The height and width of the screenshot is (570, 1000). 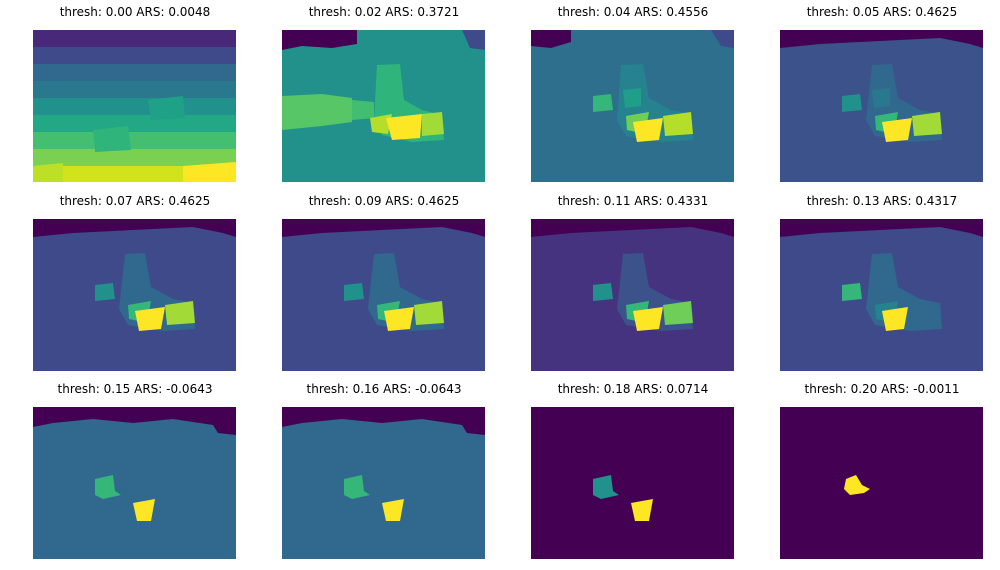 What do you see at coordinates (882, 389) in the screenshot?
I see `panel-title: thresh: 0.20 ARS: -0.0011` at bounding box center [882, 389].